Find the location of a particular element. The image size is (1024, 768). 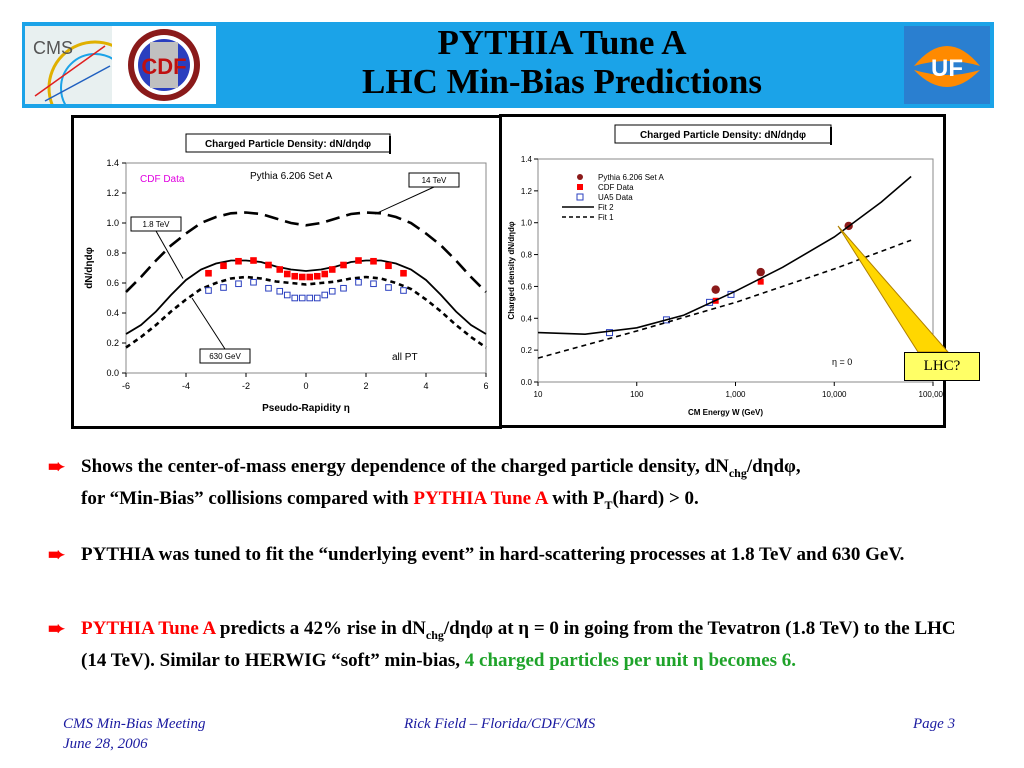

x-tick-label: -6 is located at coordinates (126, 386).